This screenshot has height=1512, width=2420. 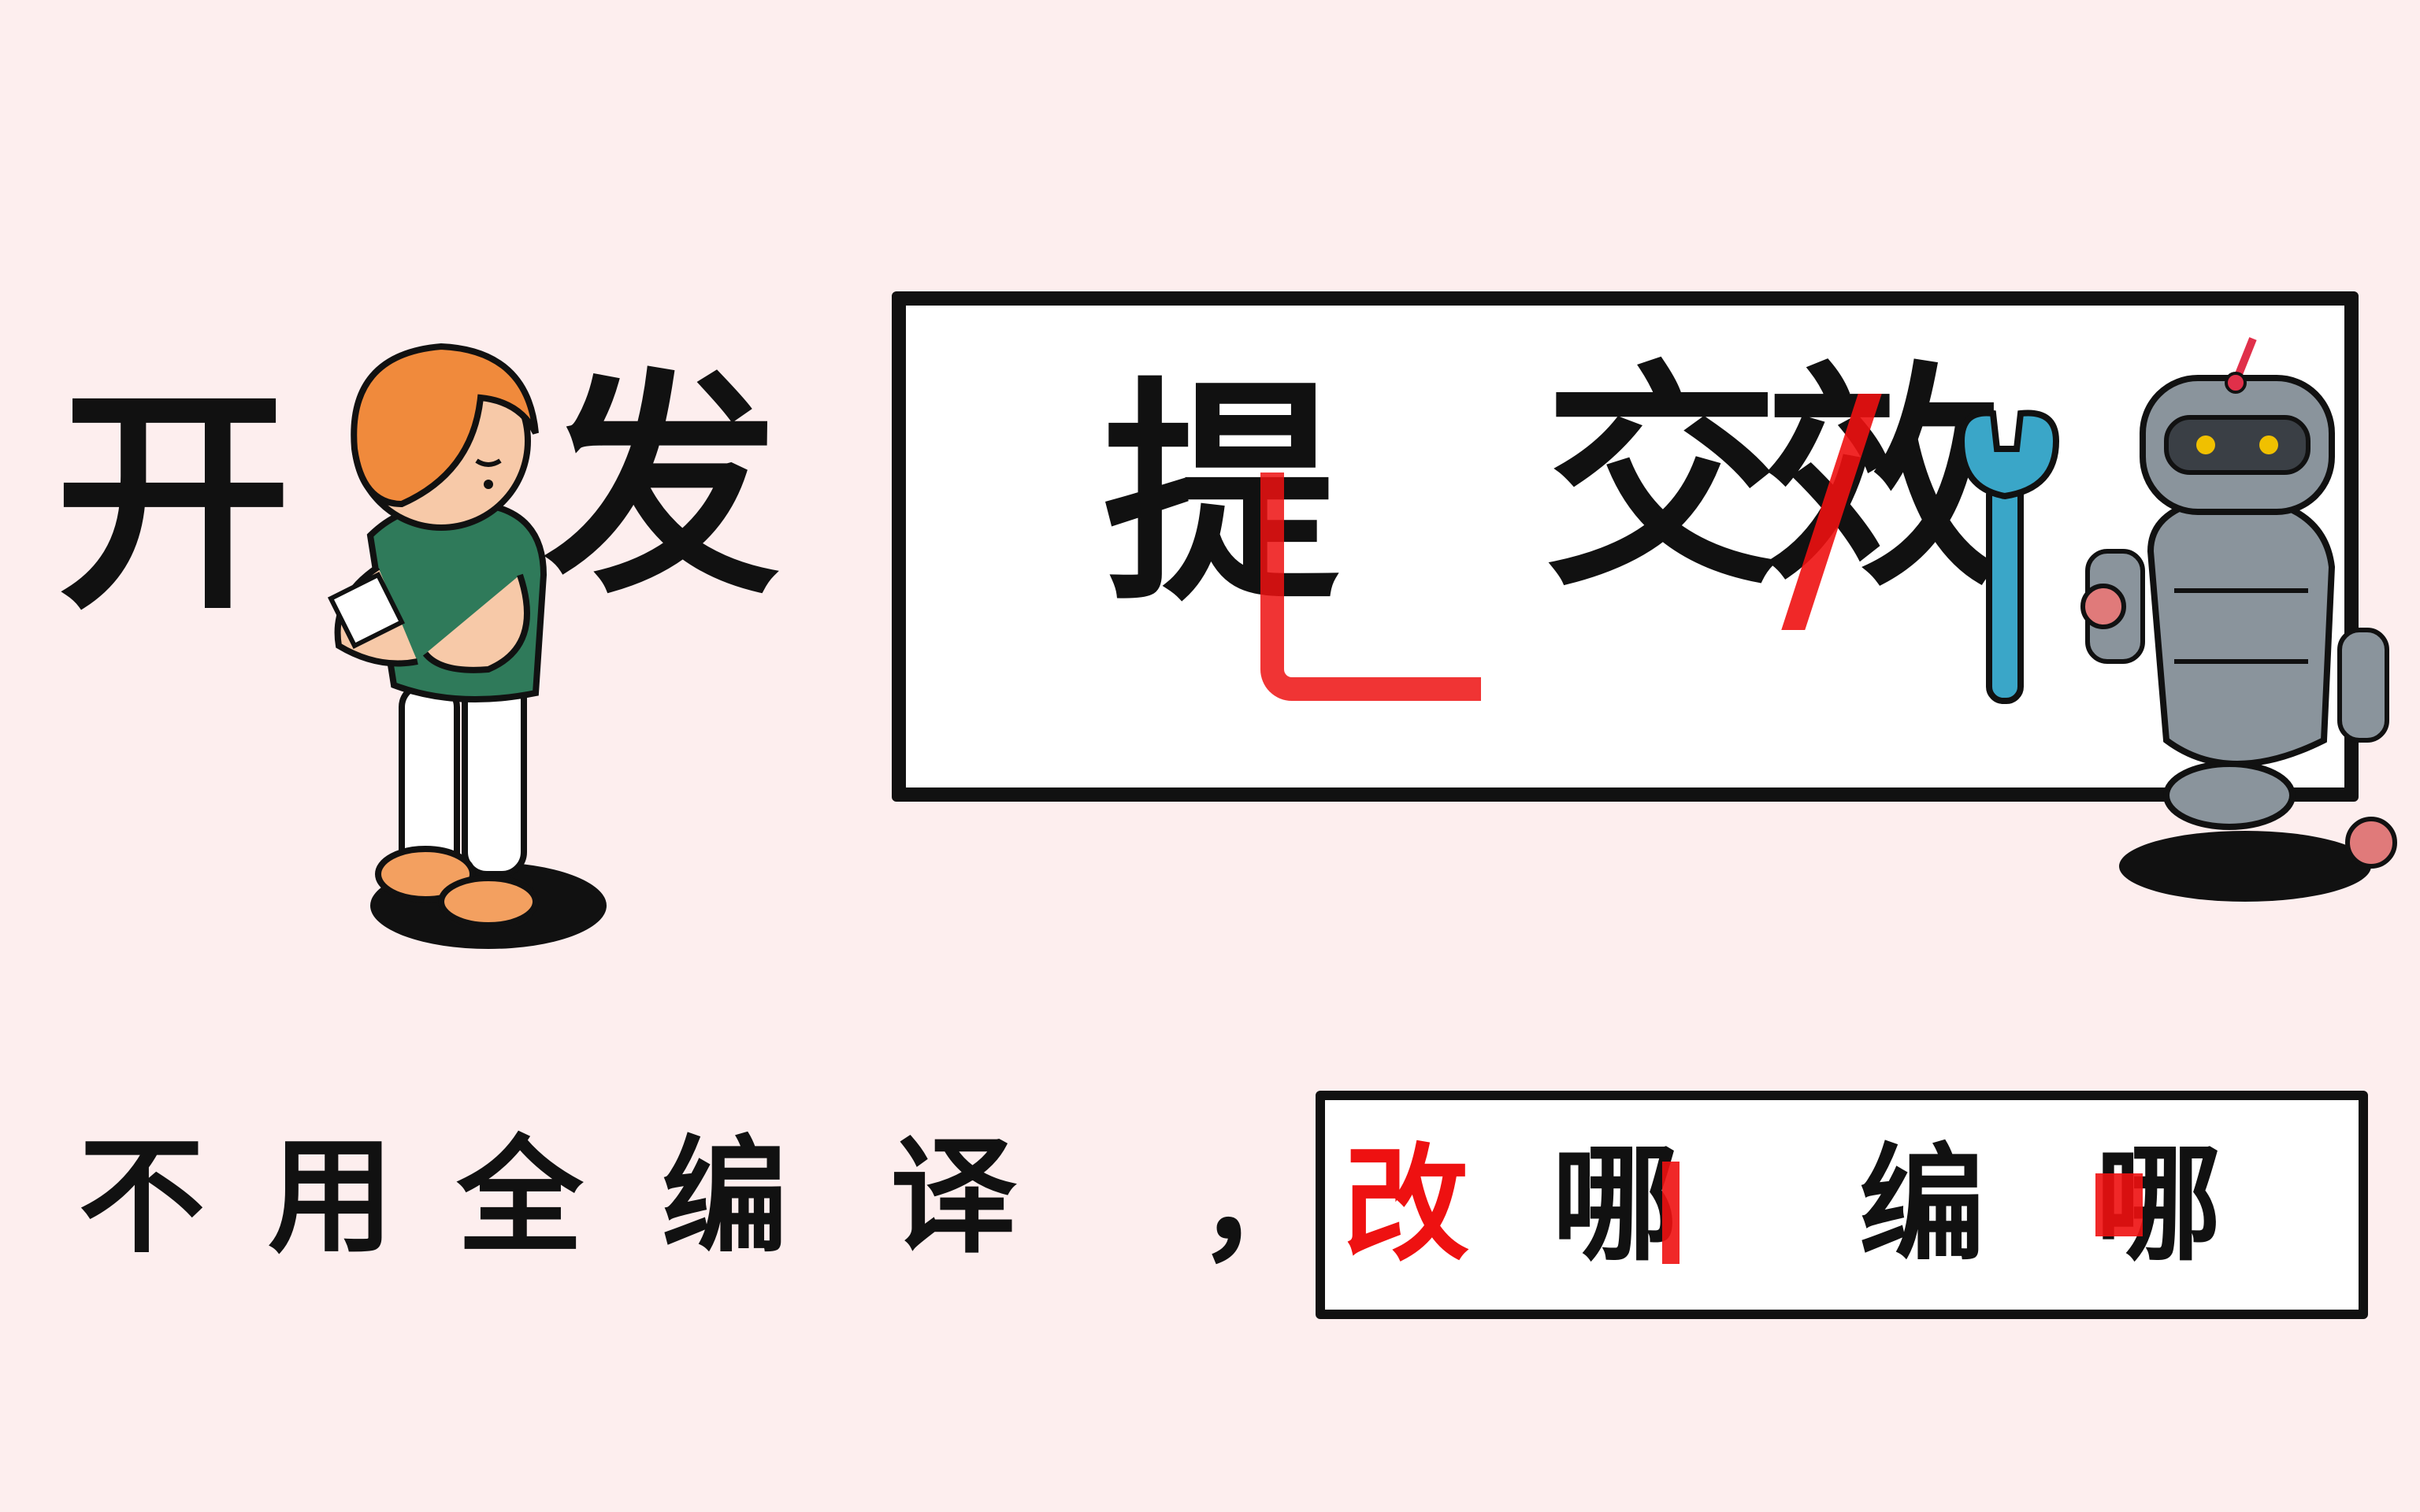 What do you see at coordinates (1260, 1204) in the screenshot?
I see `subtitle-comma: ，` at bounding box center [1260, 1204].